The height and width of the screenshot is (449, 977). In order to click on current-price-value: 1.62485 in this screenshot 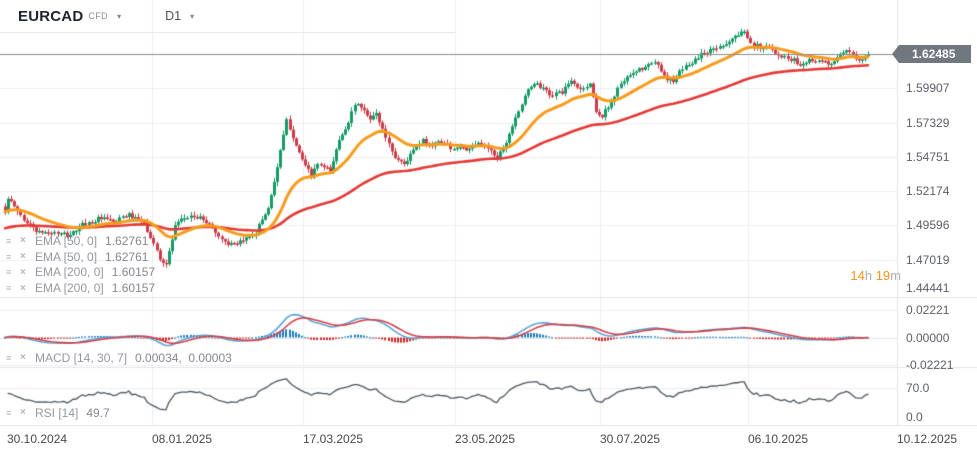, I will do `click(934, 54)`.